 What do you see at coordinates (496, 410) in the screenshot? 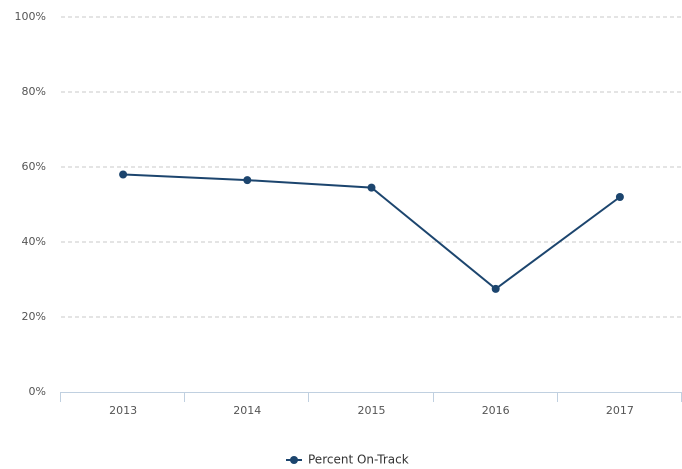
I see `x-tick-label: 2016` at bounding box center [496, 410].